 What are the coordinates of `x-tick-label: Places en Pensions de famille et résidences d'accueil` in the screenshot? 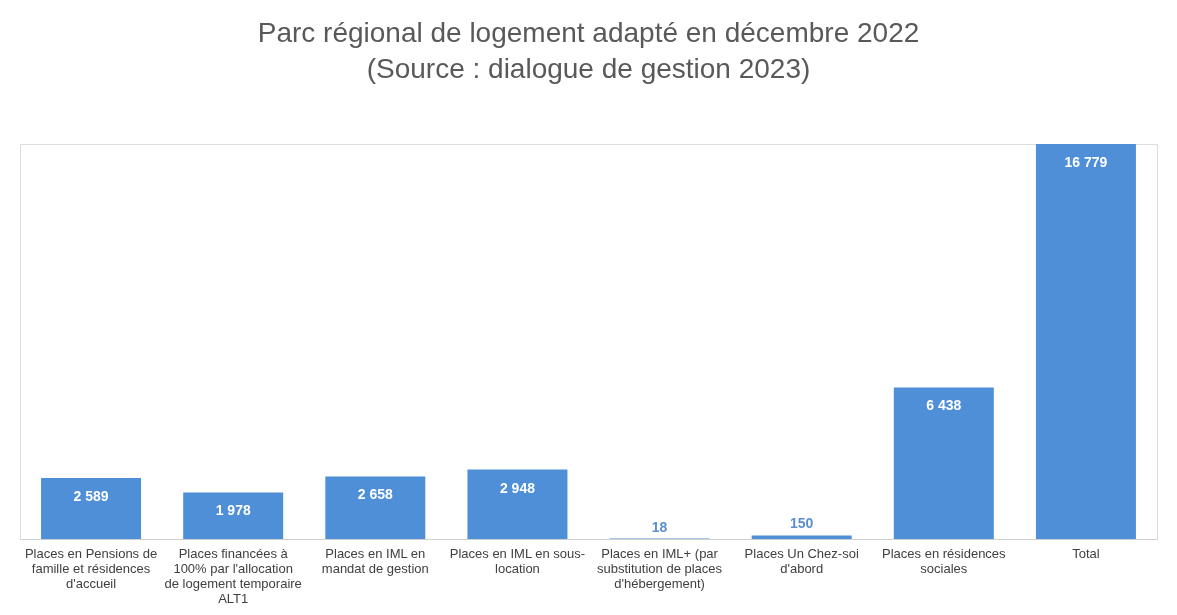 It's located at (91, 568).